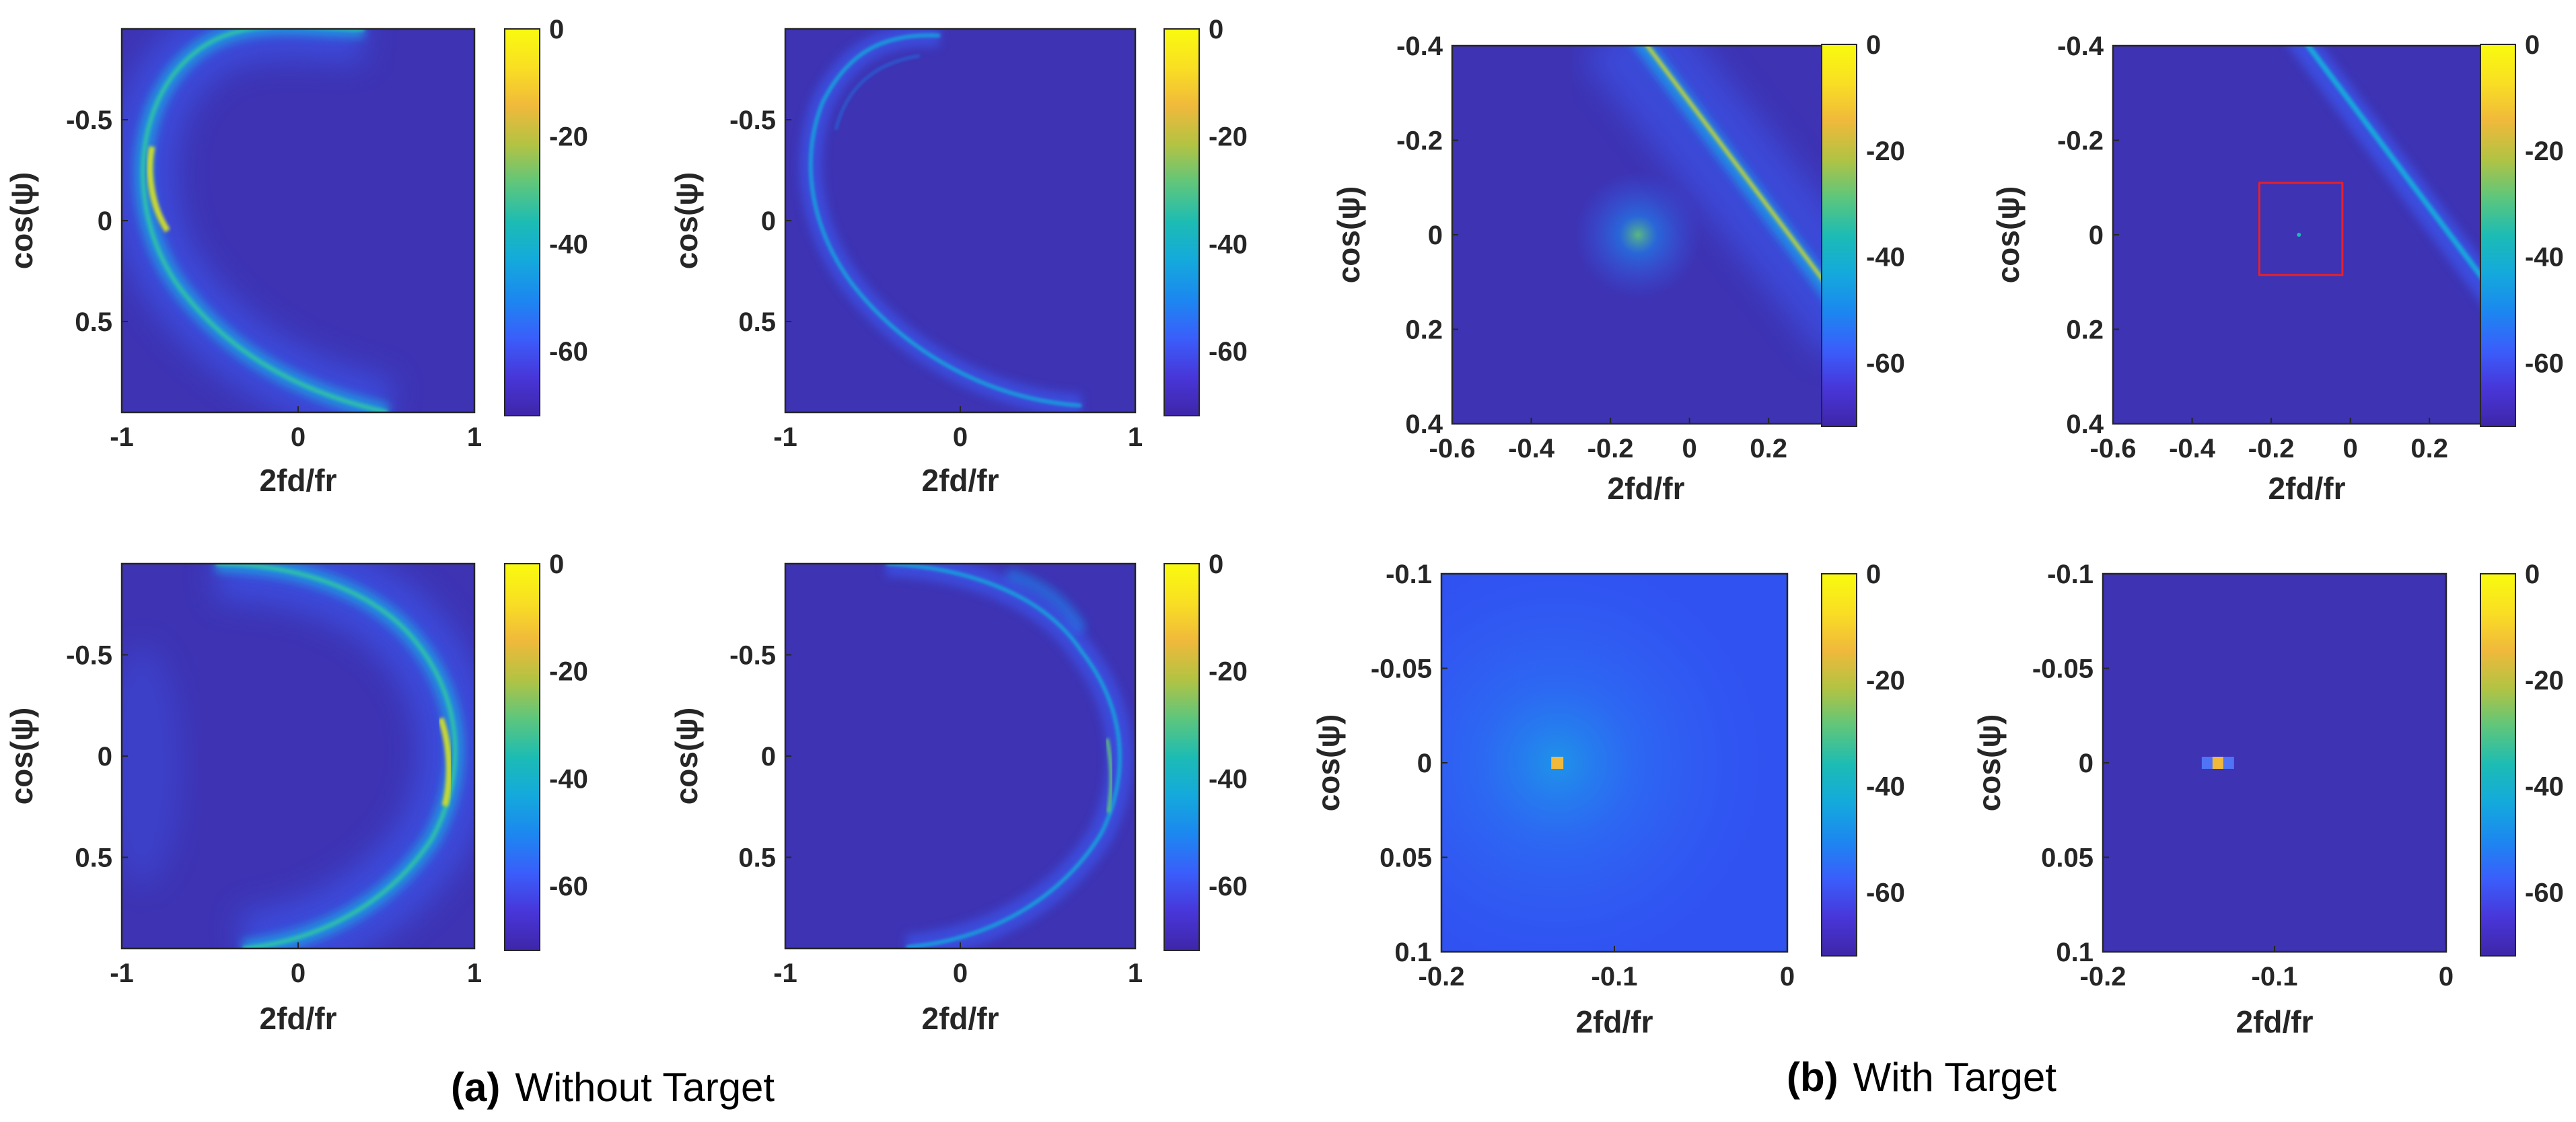 Image resolution: width=2576 pixels, height=1122 pixels. I want to click on xlabel-a2: 2fd/fr, so click(960, 480).